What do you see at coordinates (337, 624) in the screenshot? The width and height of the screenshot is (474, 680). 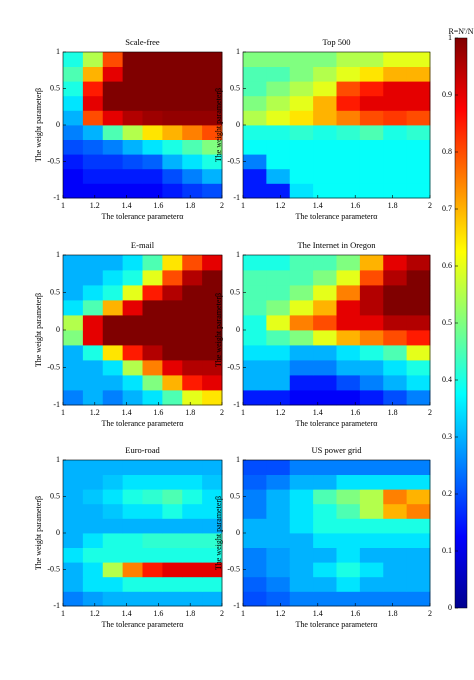 I see `x-axis-label: The tolerance parameterα` at bounding box center [337, 624].